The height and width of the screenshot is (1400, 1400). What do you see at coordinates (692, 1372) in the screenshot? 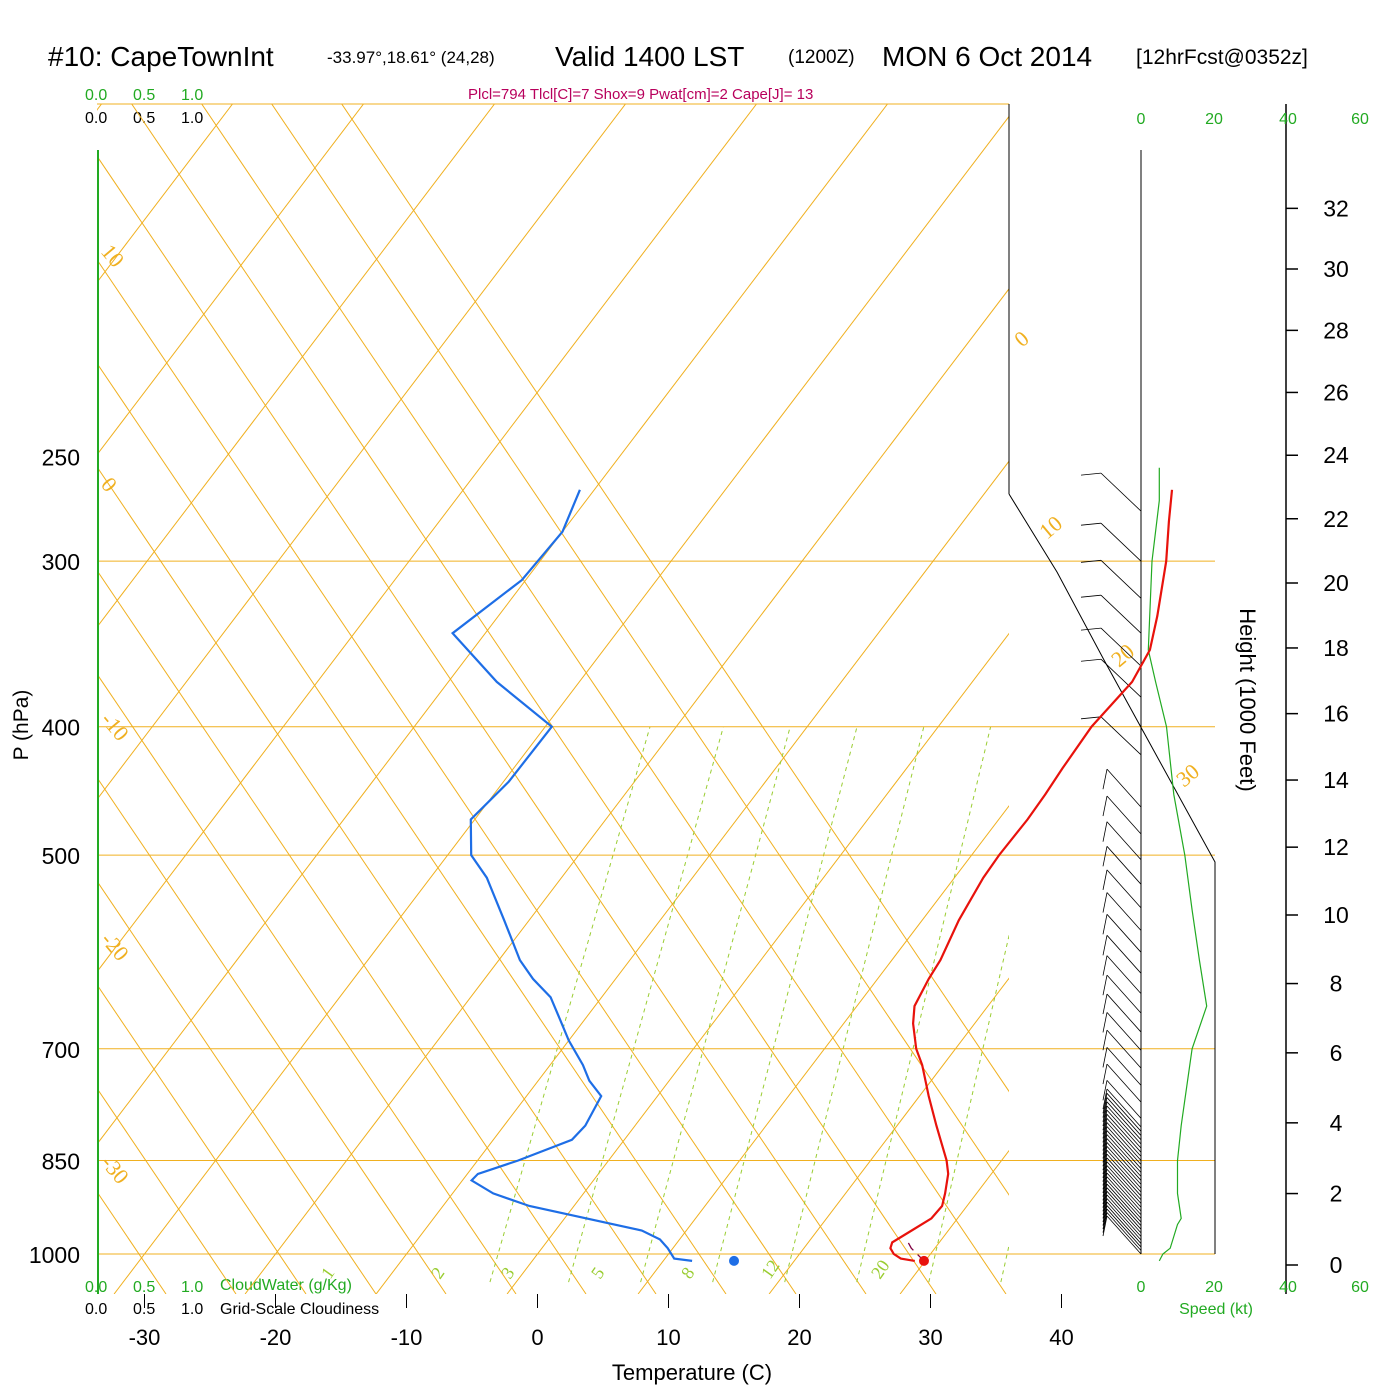
I see `x-axis-label: Temperature (C)` at bounding box center [692, 1372].